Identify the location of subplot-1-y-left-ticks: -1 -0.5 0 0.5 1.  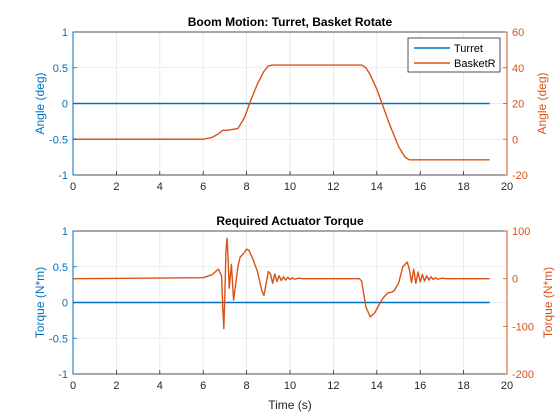
(63, 104).